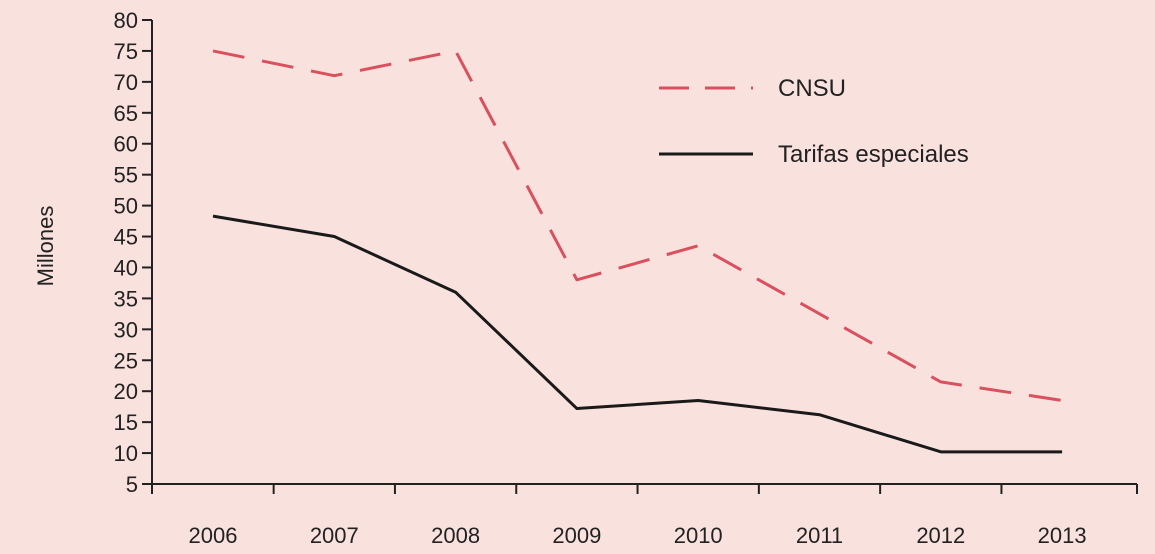  Describe the element at coordinates (126, 360) in the screenshot. I see `y-tick-label: 25` at that location.